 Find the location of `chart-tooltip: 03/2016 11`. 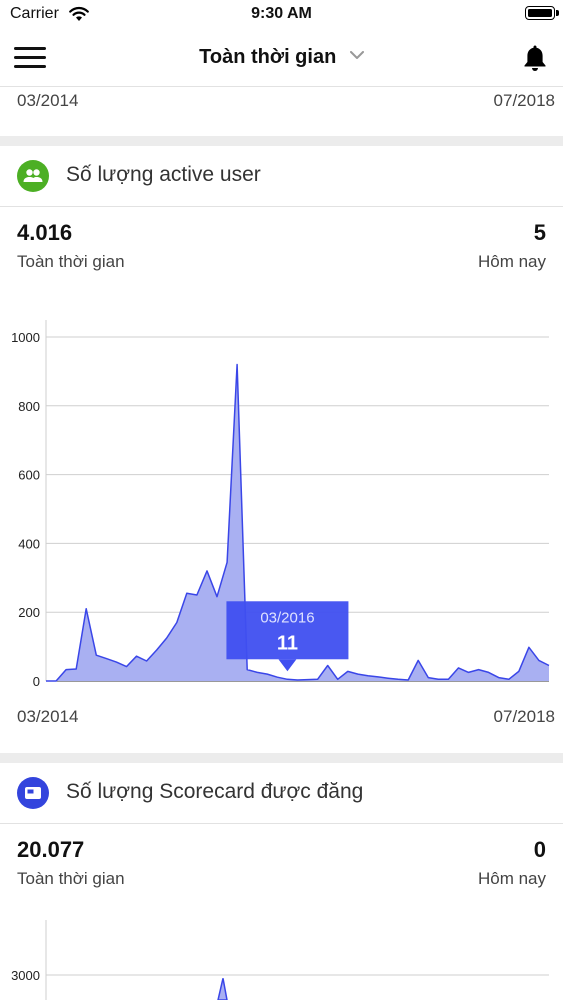

chart-tooltip: 03/2016 11 is located at coordinates (287, 636).